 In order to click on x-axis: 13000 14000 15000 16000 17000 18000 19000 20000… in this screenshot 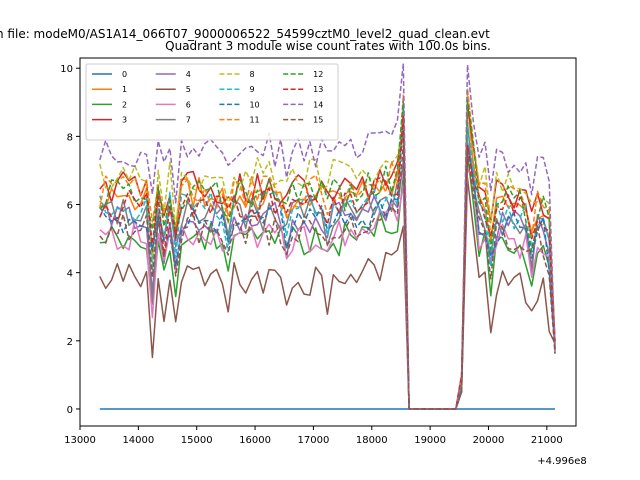, I will do `click(313, 436)`.